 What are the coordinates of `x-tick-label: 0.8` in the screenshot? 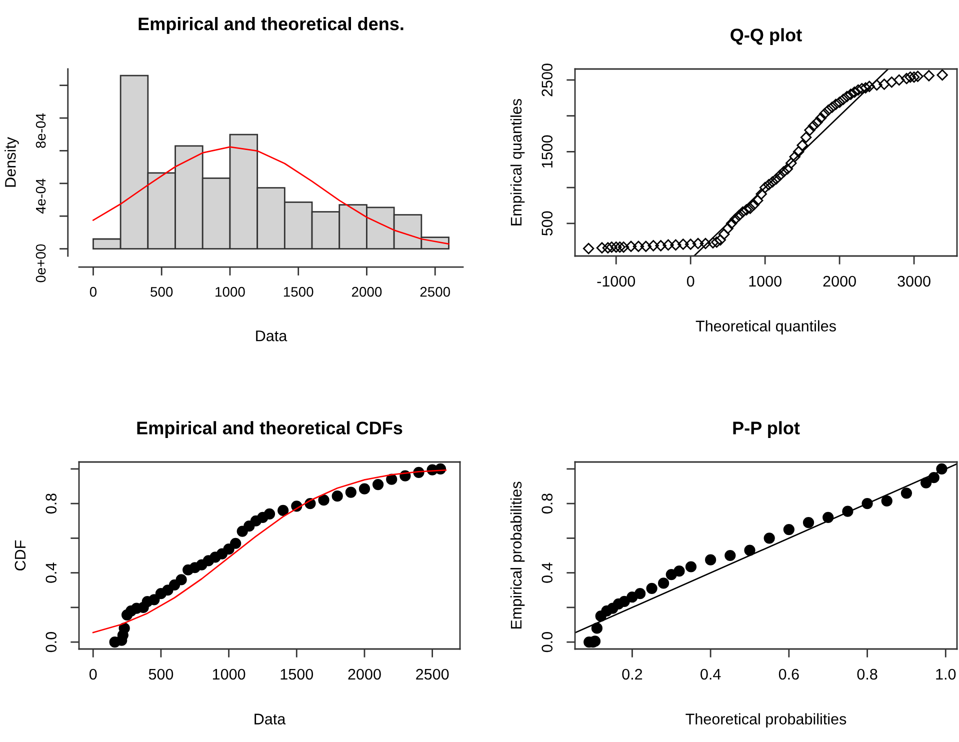 It's located at (867, 674).